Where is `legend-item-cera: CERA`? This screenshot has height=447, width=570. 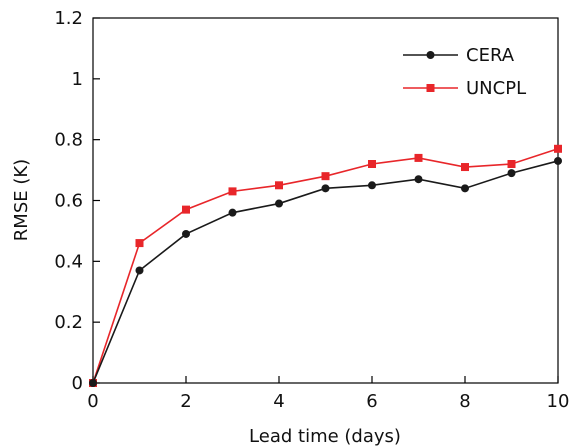
legend-item-cera: CERA is located at coordinates (459, 55).